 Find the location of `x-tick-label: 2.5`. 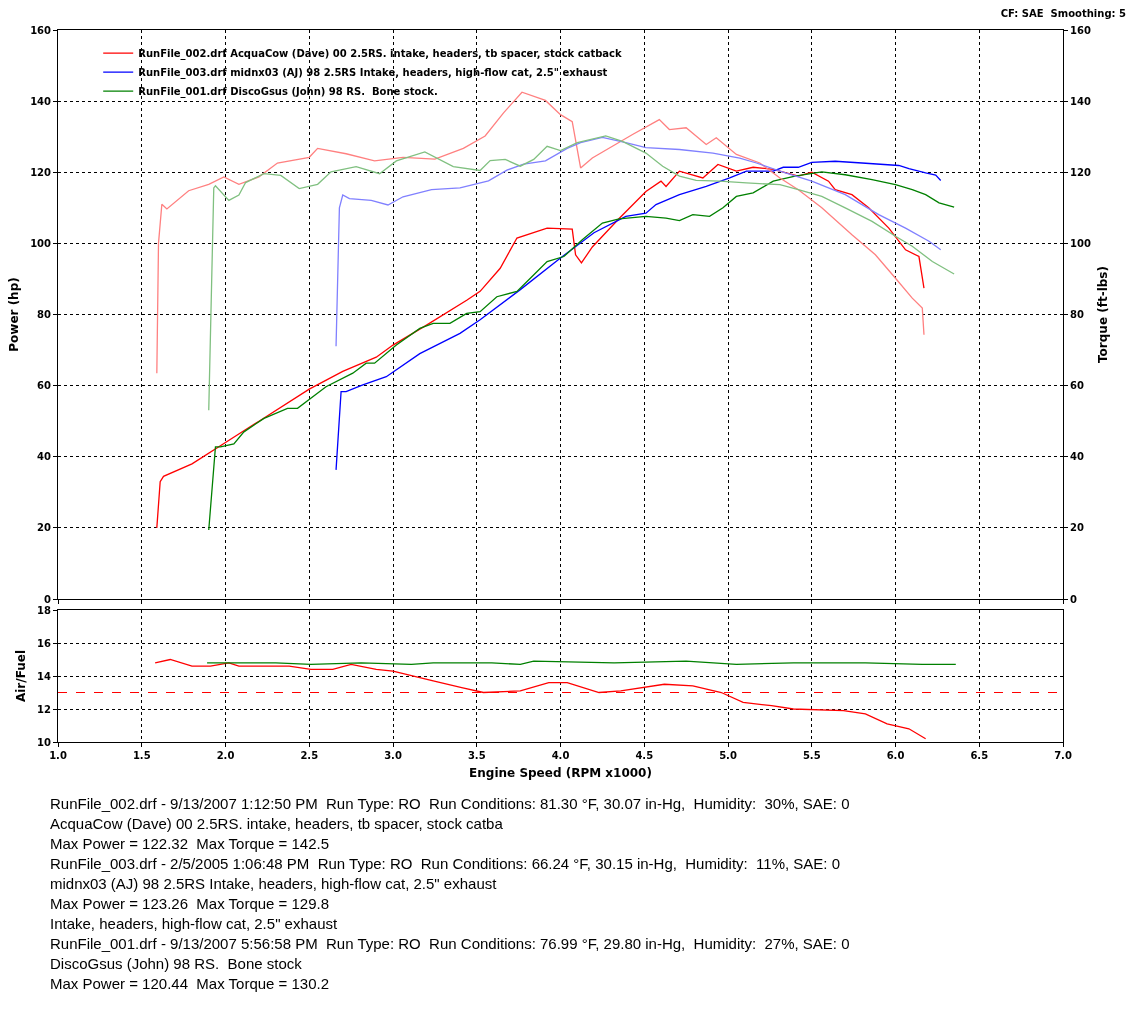

x-tick-label: 2.5 is located at coordinates (309, 755).